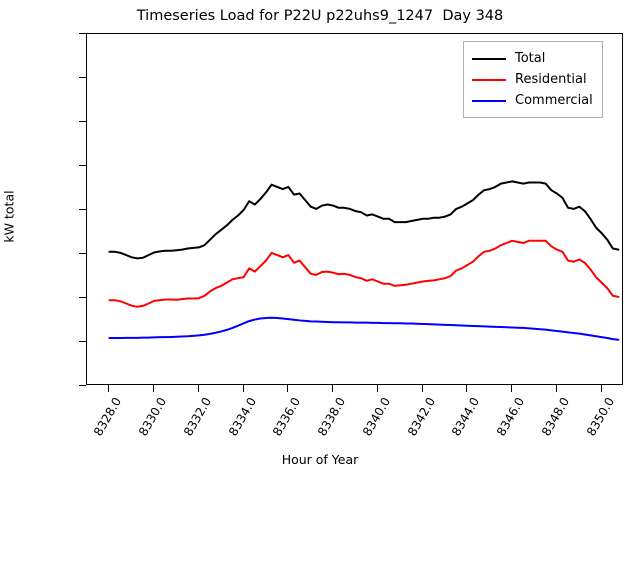 The image size is (640, 575). What do you see at coordinates (554, 100) in the screenshot?
I see `legend-label: Commercial` at bounding box center [554, 100].